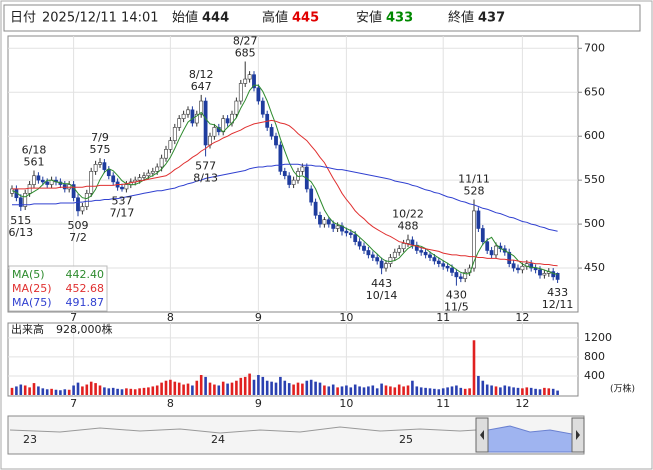 This screenshot has width=653, height=470. What do you see at coordinates (85, 288) in the screenshot?
I see `legend-value: 452.68` at bounding box center [85, 288].